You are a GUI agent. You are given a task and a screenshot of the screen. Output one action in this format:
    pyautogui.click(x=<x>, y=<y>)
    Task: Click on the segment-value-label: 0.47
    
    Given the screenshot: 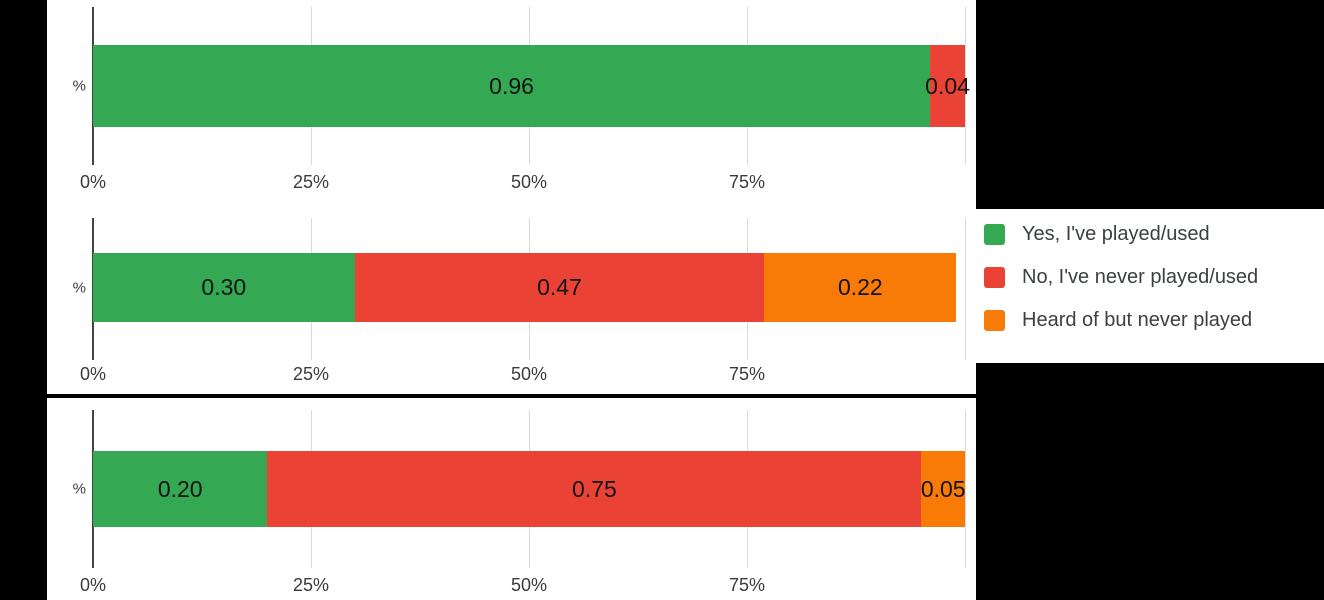 What is the action you would take?
    pyautogui.click(x=559, y=287)
    